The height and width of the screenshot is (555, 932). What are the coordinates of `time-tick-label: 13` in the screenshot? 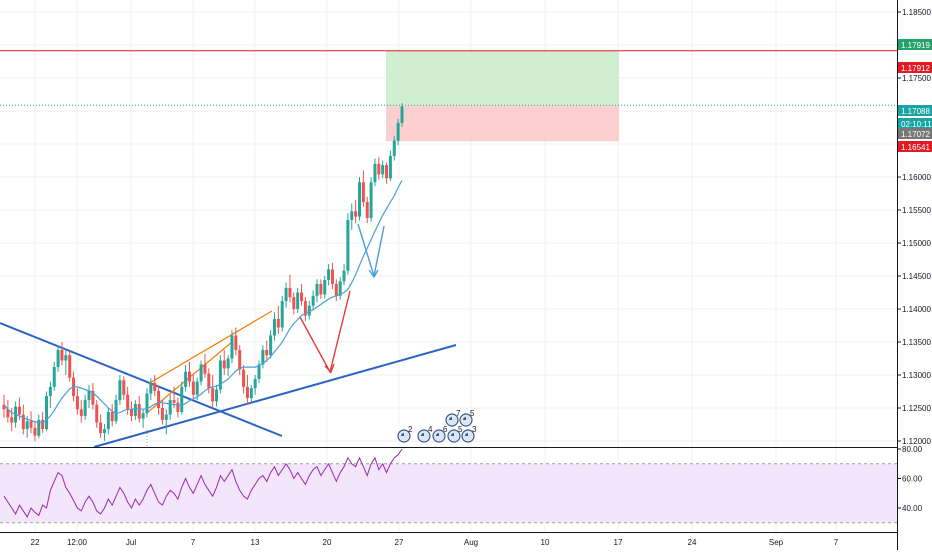 It's located at (255, 542).